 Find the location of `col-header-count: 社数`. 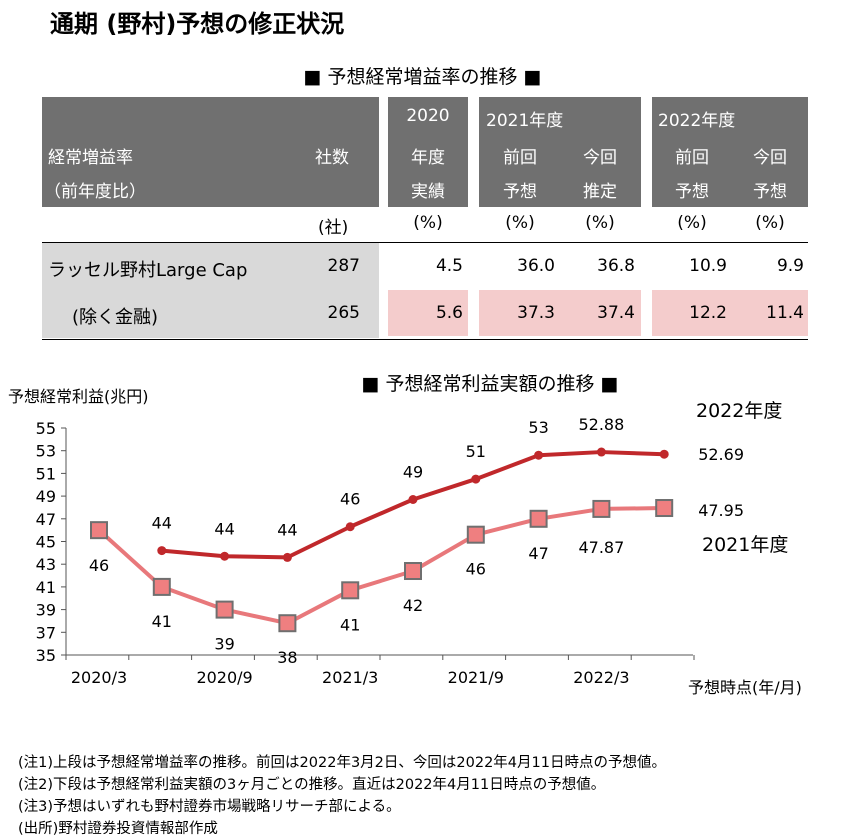

col-header-count: 社数 is located at coordinates (332, 158).